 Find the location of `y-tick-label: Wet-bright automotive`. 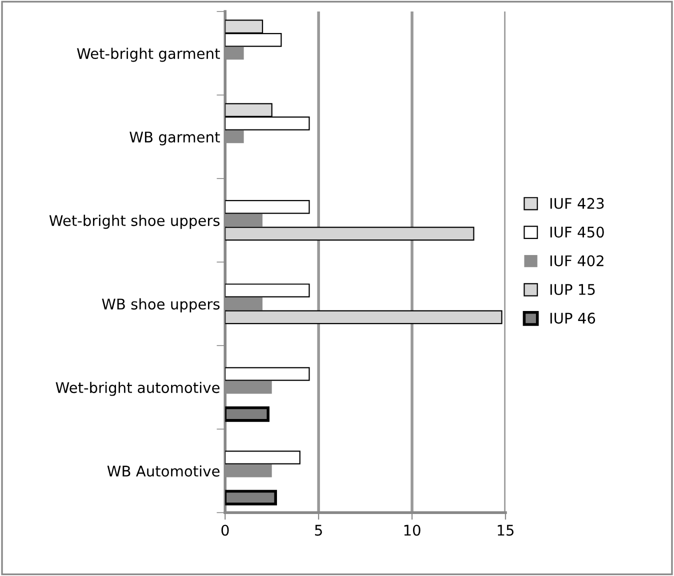

y-tick-label: Wet-bright automotive is located at coordinates (138, 389).